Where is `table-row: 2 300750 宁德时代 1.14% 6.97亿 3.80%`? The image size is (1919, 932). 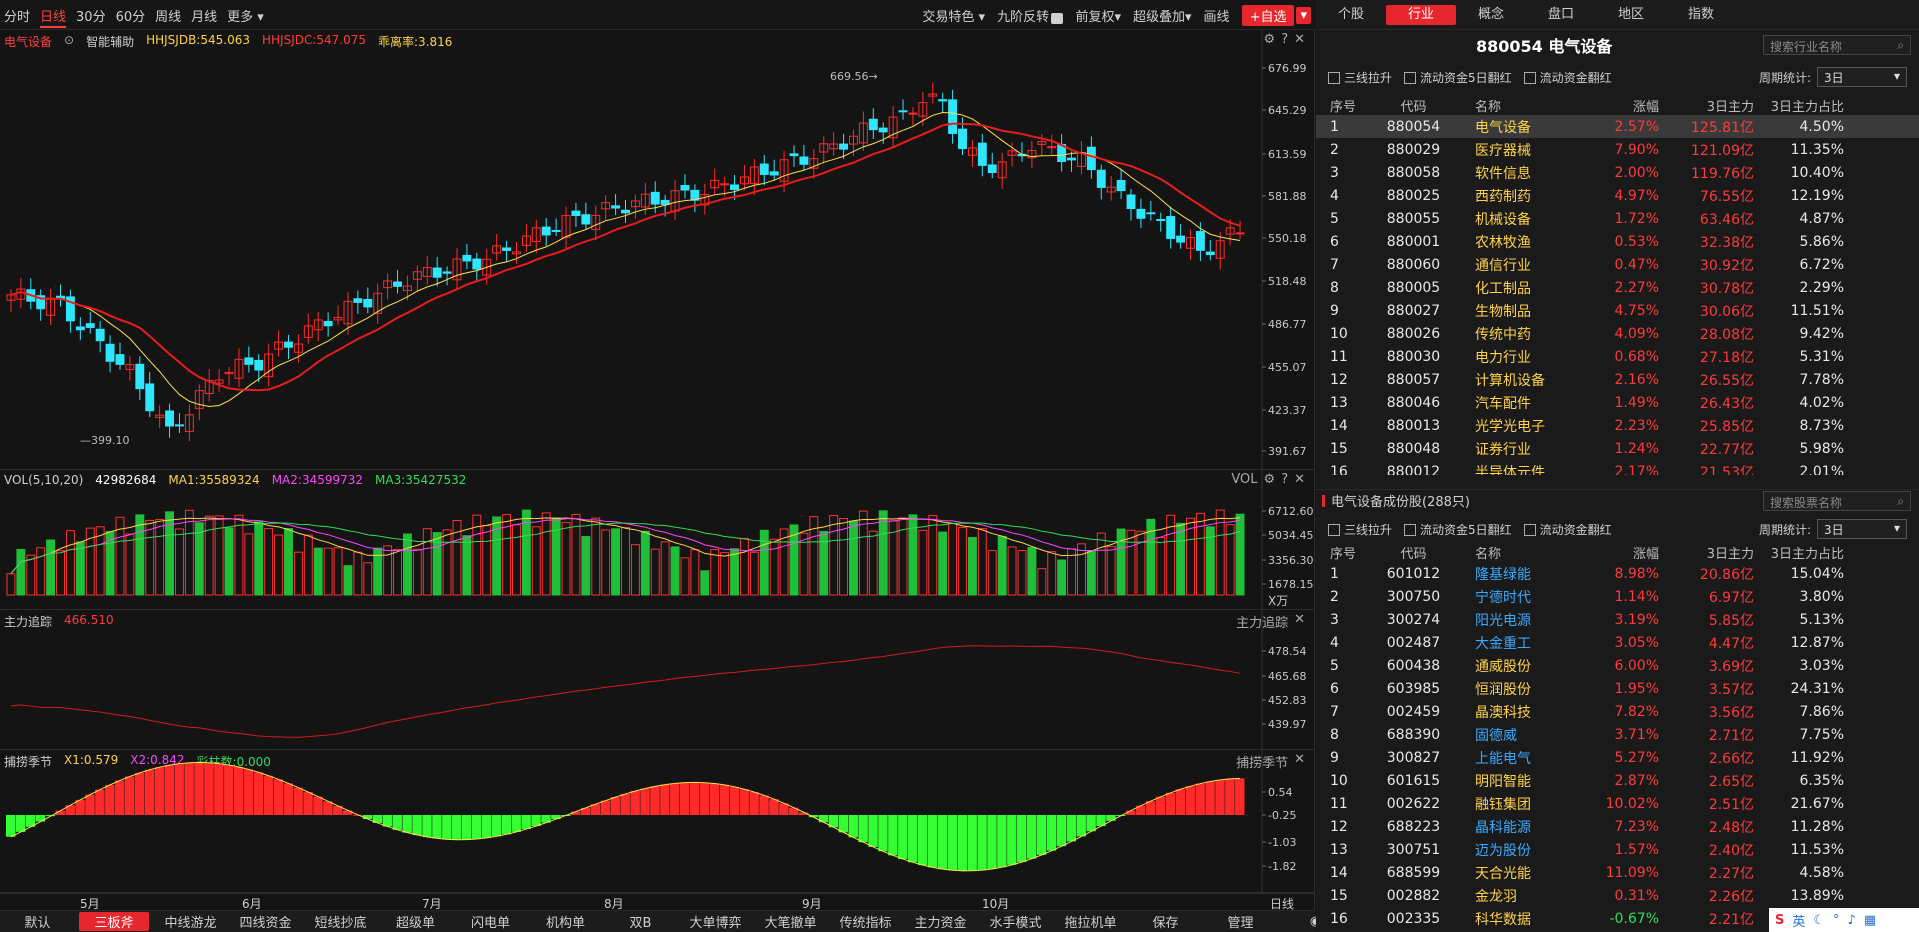
table-row: 2 300750 宁德时代 1.14% 6.97亿 3.80% is located at coordinates (1617, 596).